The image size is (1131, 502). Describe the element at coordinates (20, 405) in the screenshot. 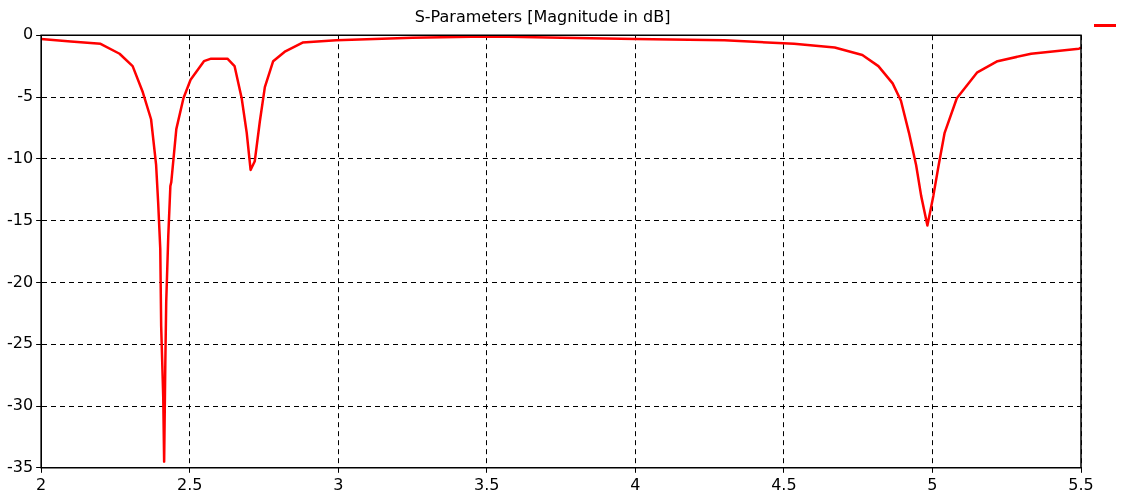

I see `y-tick-label: -30` at that location.